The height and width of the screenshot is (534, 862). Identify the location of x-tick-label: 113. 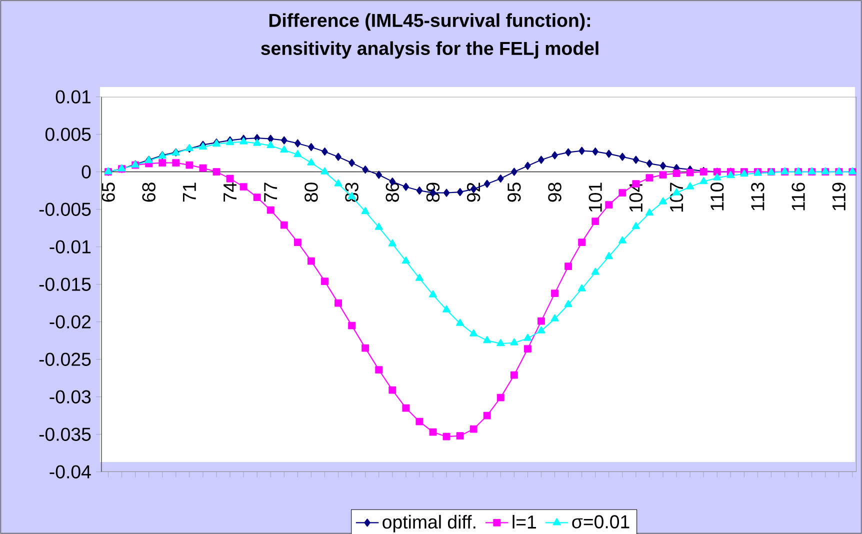
(757, 196).